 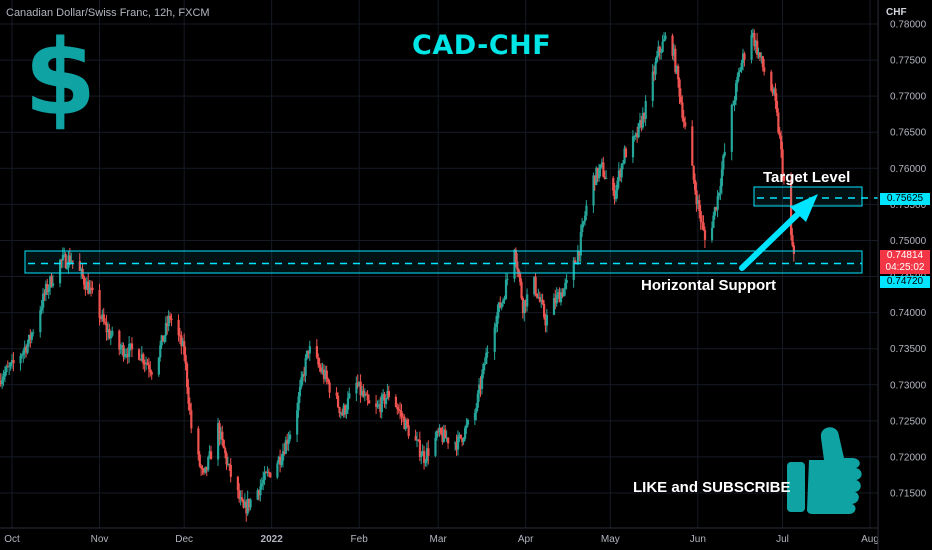 What do you see at coordinates (905, 199) in the screenshot?
I see `target-price-tag: 0.75625` at bounding box center [905, 199].